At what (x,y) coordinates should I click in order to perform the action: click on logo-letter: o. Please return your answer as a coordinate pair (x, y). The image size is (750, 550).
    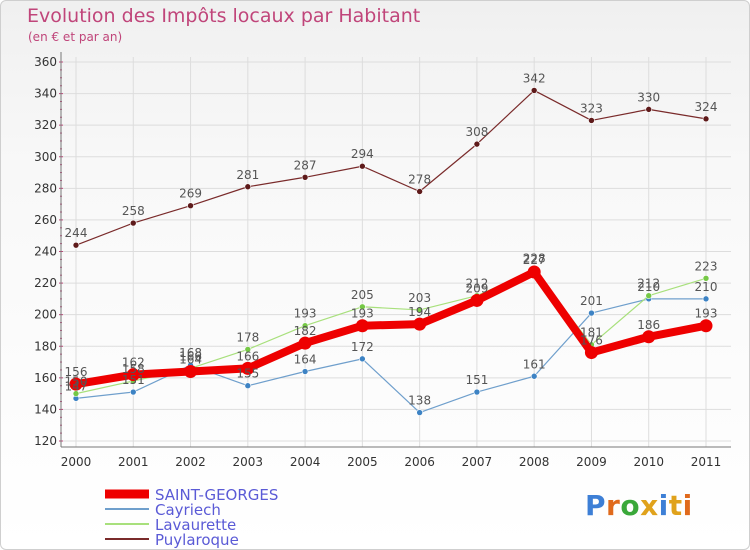
    Looking at the image, I should click on (630, 505).